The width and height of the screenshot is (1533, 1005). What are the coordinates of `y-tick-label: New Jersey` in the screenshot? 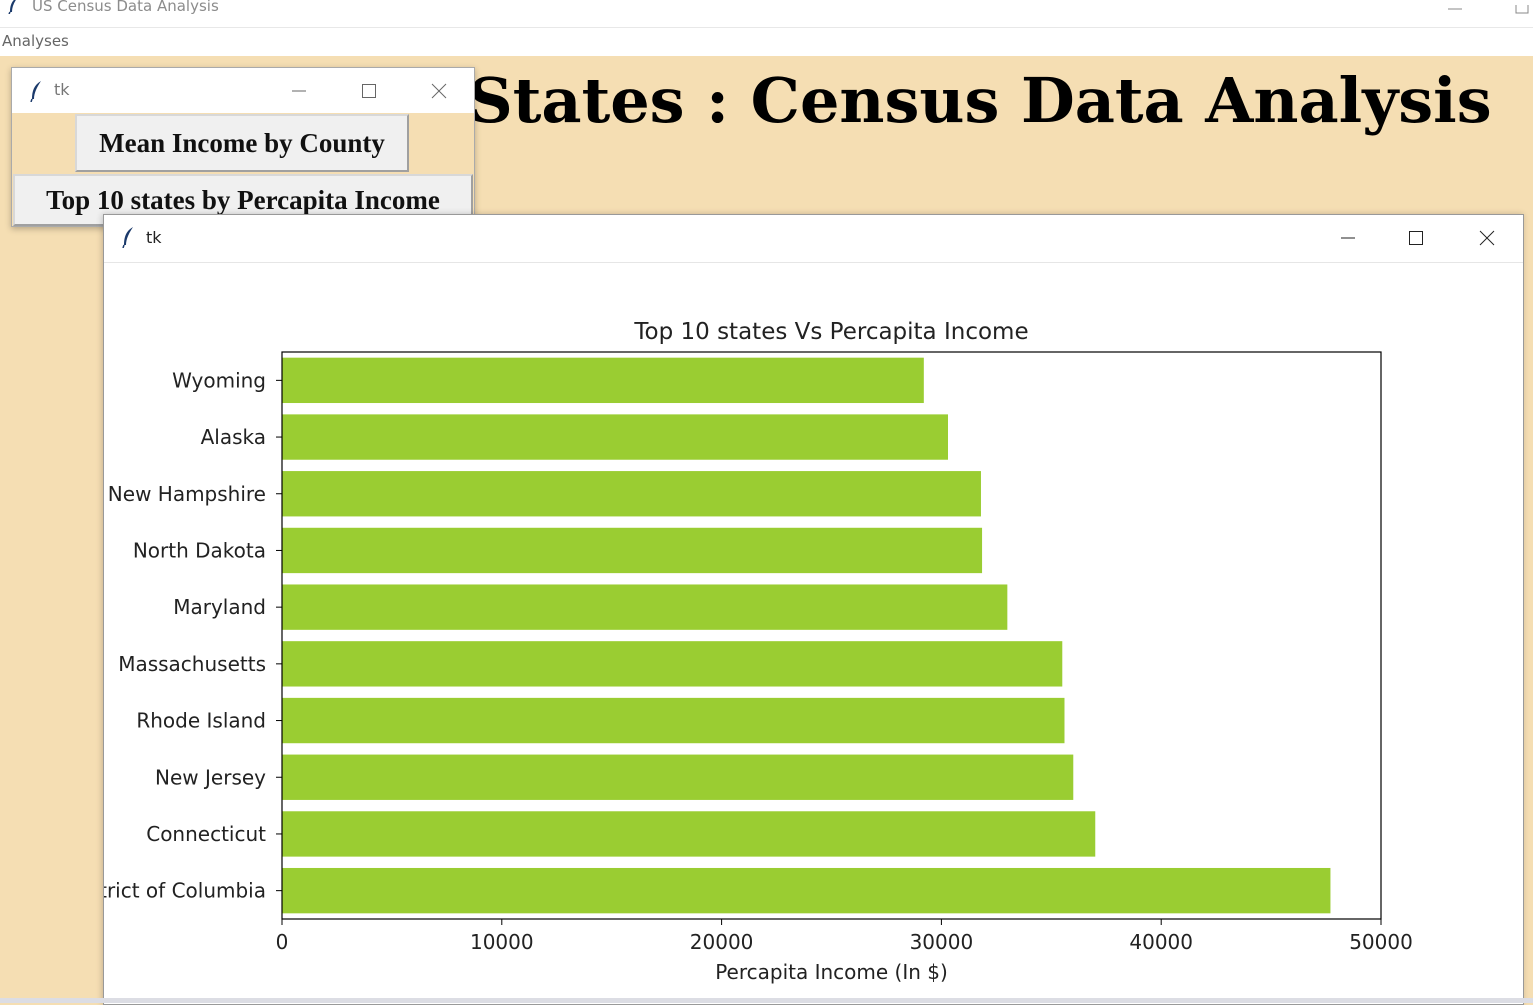 It's located at (210, 777).